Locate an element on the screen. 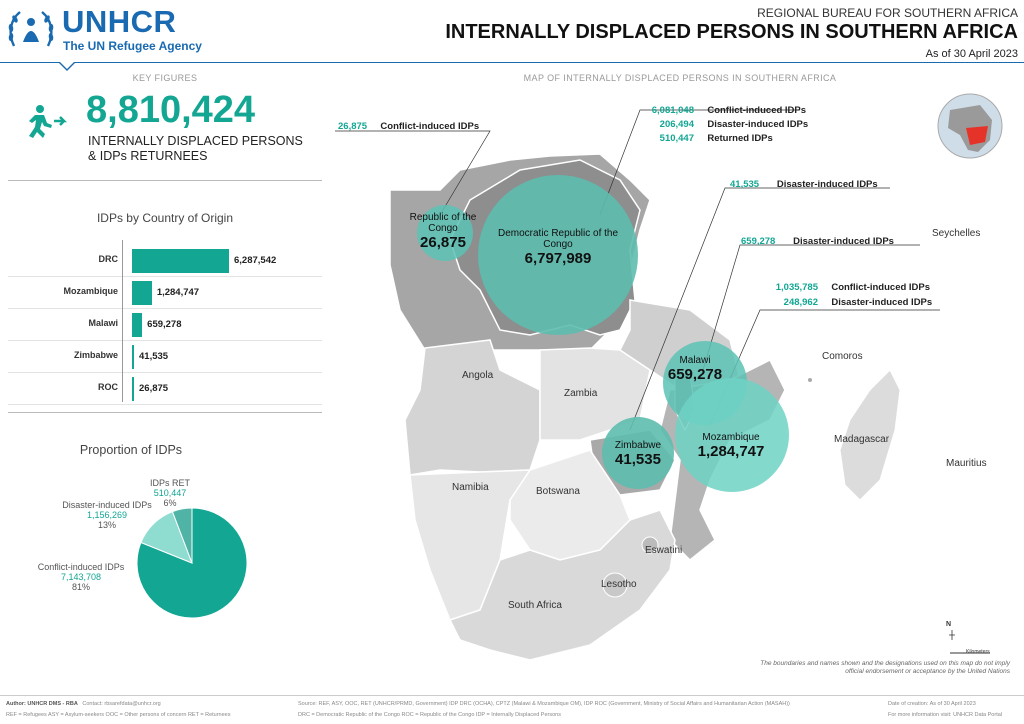  bubble-drc-value: 6,797,989 is located at coordinates (558, 258).